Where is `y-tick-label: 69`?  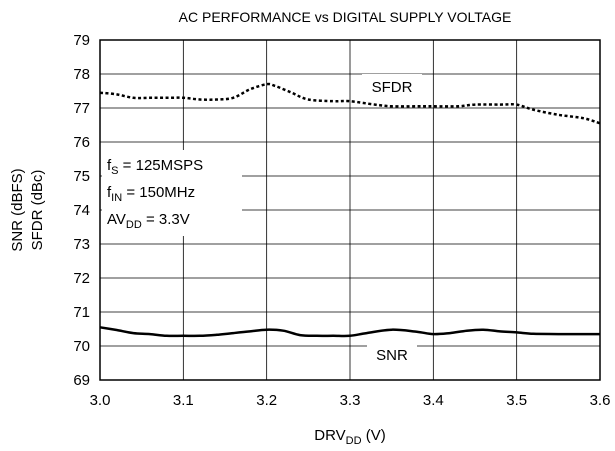 y-tick-label: 69 is located at coordinates (81, 380).